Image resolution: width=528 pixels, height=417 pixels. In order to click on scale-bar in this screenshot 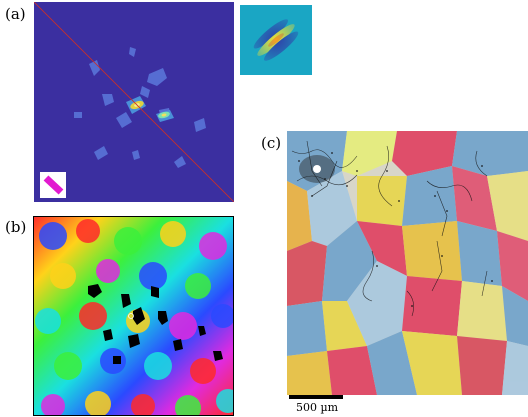, I will do `click(316, 397)`.